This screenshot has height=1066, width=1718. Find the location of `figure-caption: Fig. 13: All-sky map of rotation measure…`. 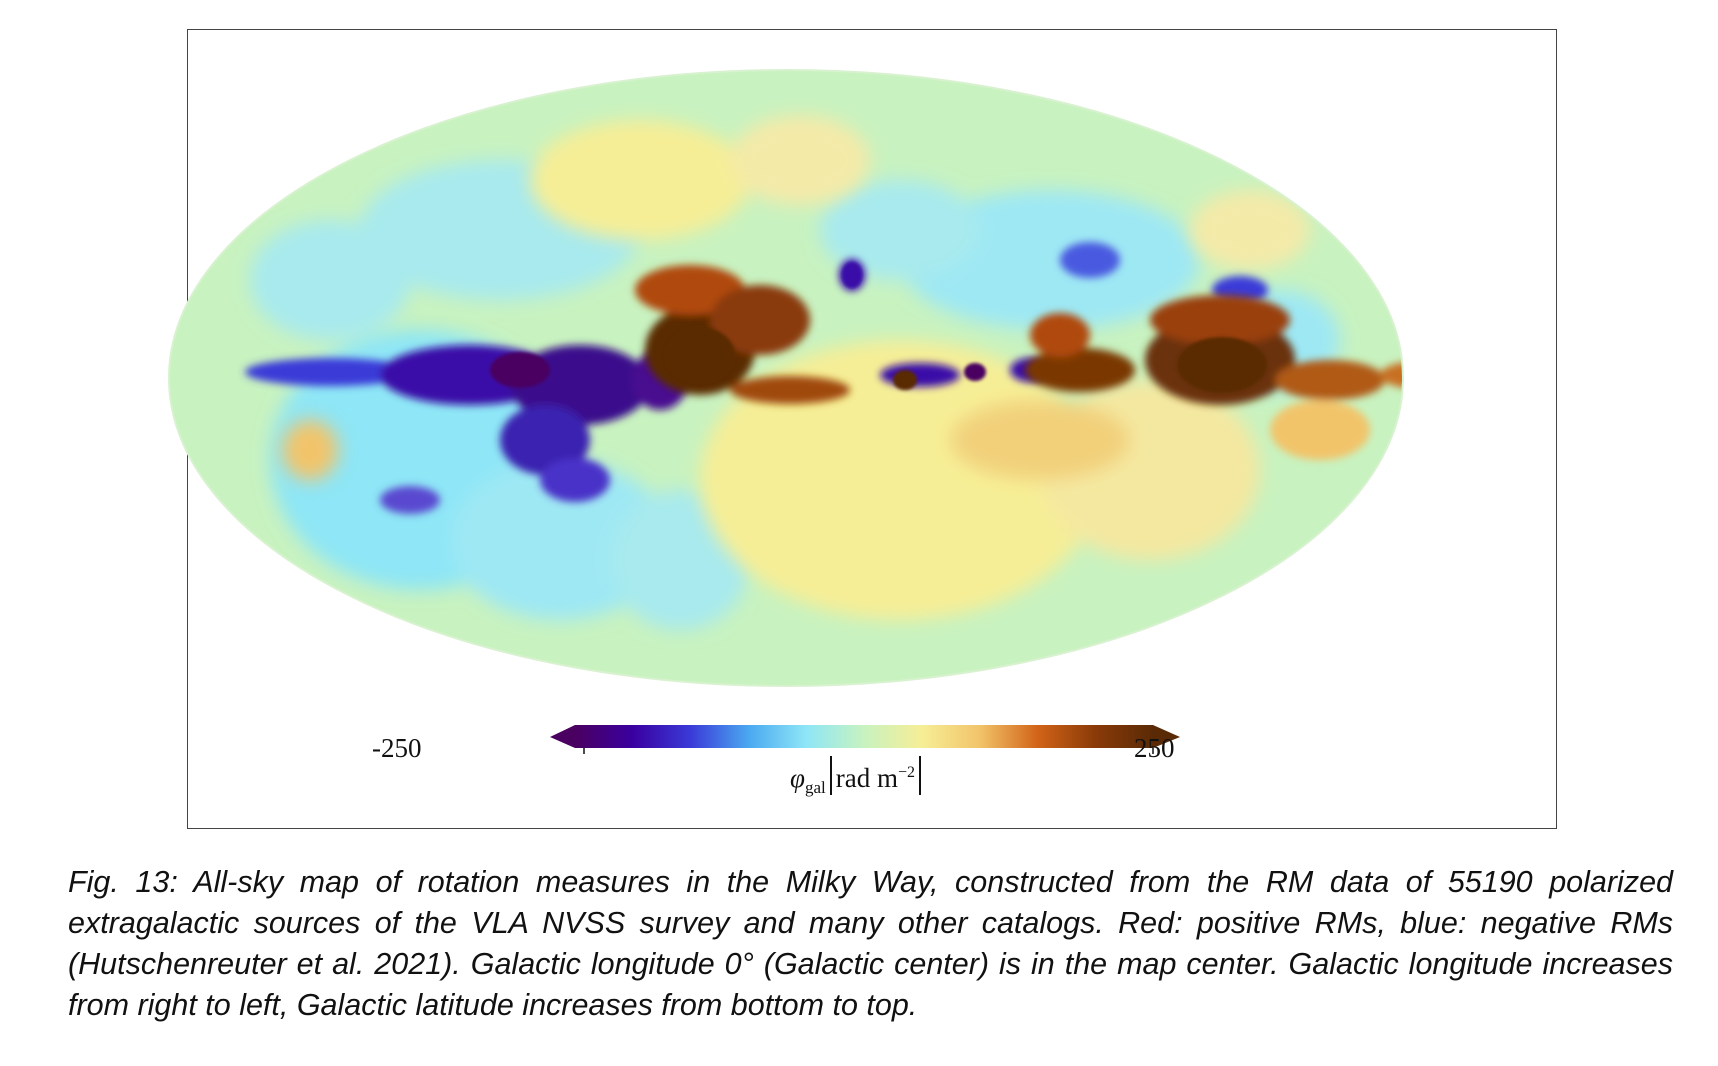

figure-caption: Fig. 13: All-sky map of rotation measure… is located at coordinates (870, 943).